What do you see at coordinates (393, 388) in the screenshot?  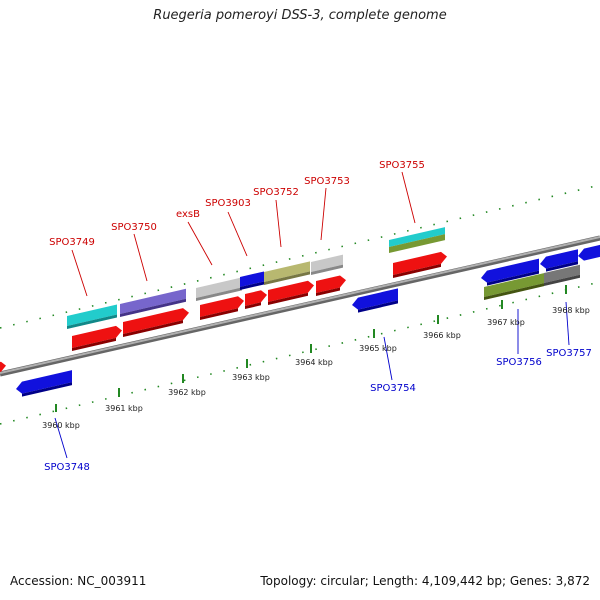 I see `gene-label-SPO3754: SPO3754` at bounding box center [393, 388].